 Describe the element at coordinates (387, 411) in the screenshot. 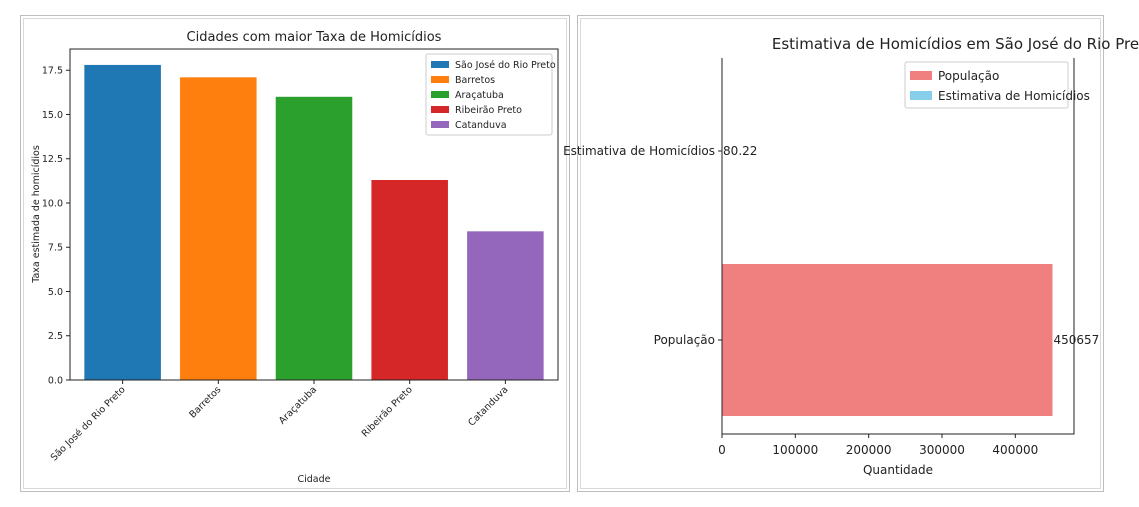

I see `x-tick-label: Ribeirão Preto` at that location.